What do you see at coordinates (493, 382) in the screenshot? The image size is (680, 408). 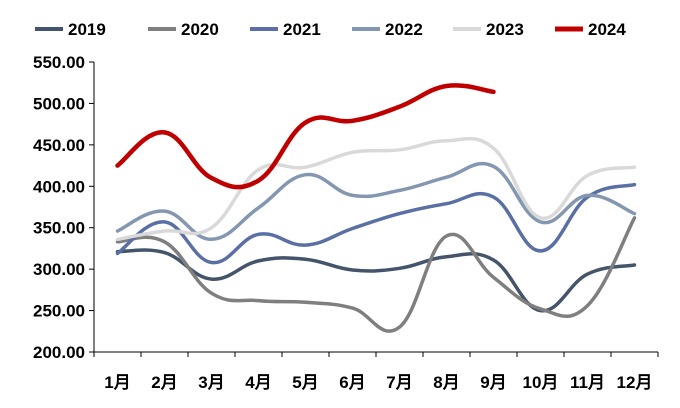 I see `x-tick-label: 9月` at bounding box center [493, 382].